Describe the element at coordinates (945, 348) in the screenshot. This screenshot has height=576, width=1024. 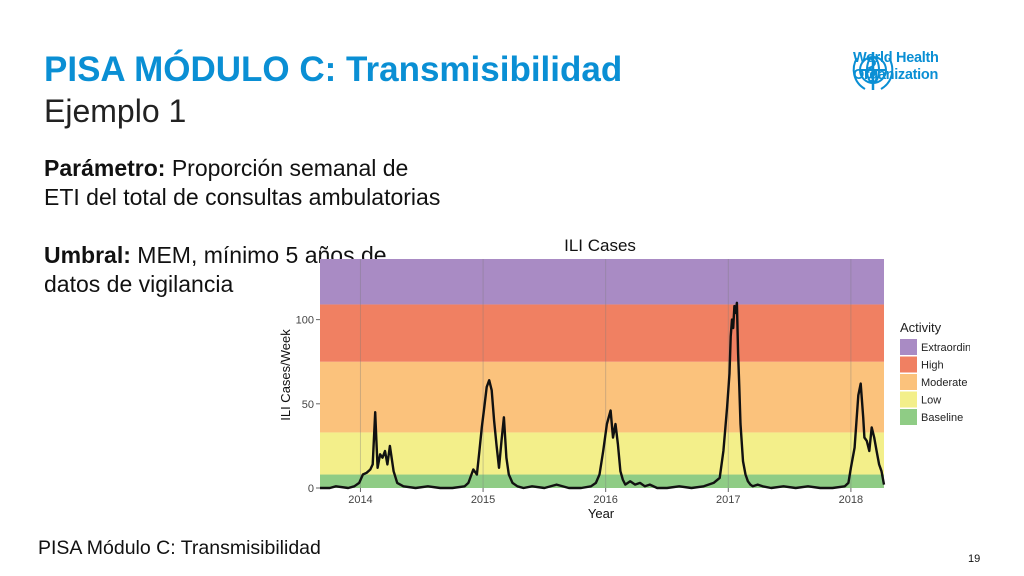
I see `legend-label-extraordinary: Extraordinary` at that location.